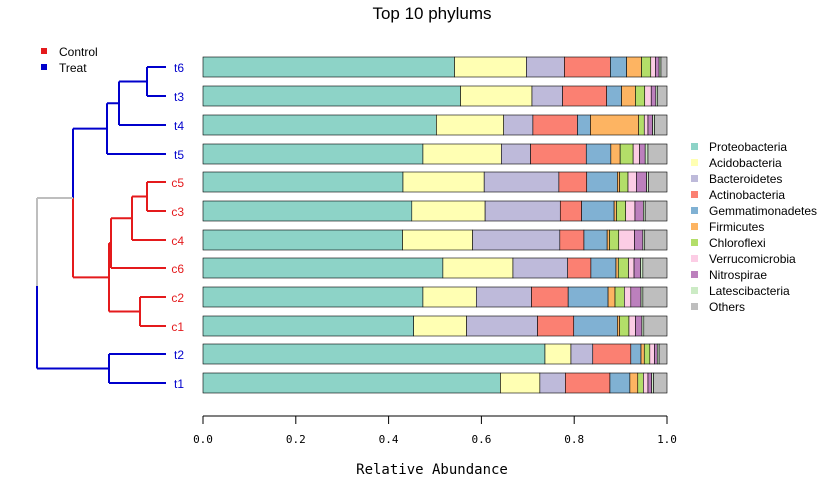 The width and height of the screenshot is (830, 481). What do you see at coordinates (296, 439) in the screenshot?
I see `x-tick-label: 0.2` at bounding box center [296, 439].